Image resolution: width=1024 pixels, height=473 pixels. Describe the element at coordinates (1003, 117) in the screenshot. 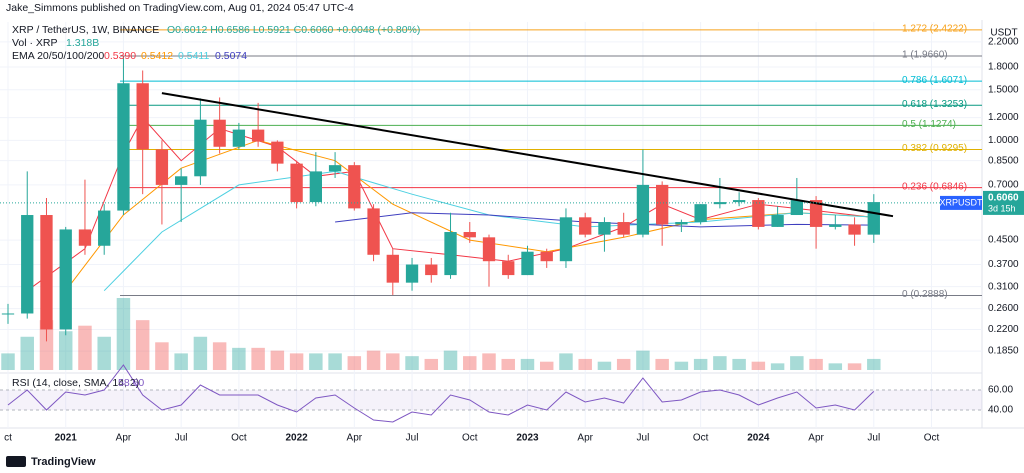

I see `y-tick-label: 1.2000` at that location.